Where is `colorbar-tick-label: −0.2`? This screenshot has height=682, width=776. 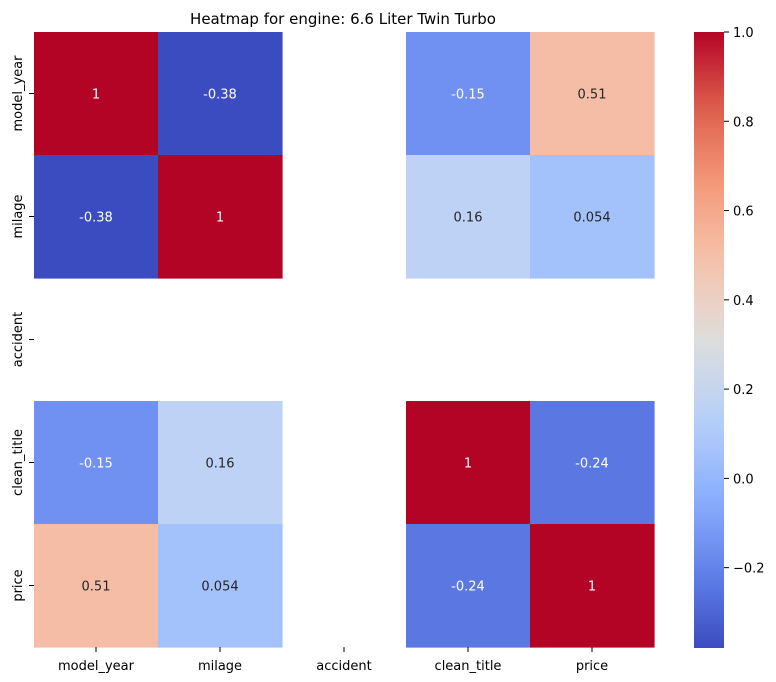
colorbar-tick-label: −0.2 is located at coordinates (749, 569).